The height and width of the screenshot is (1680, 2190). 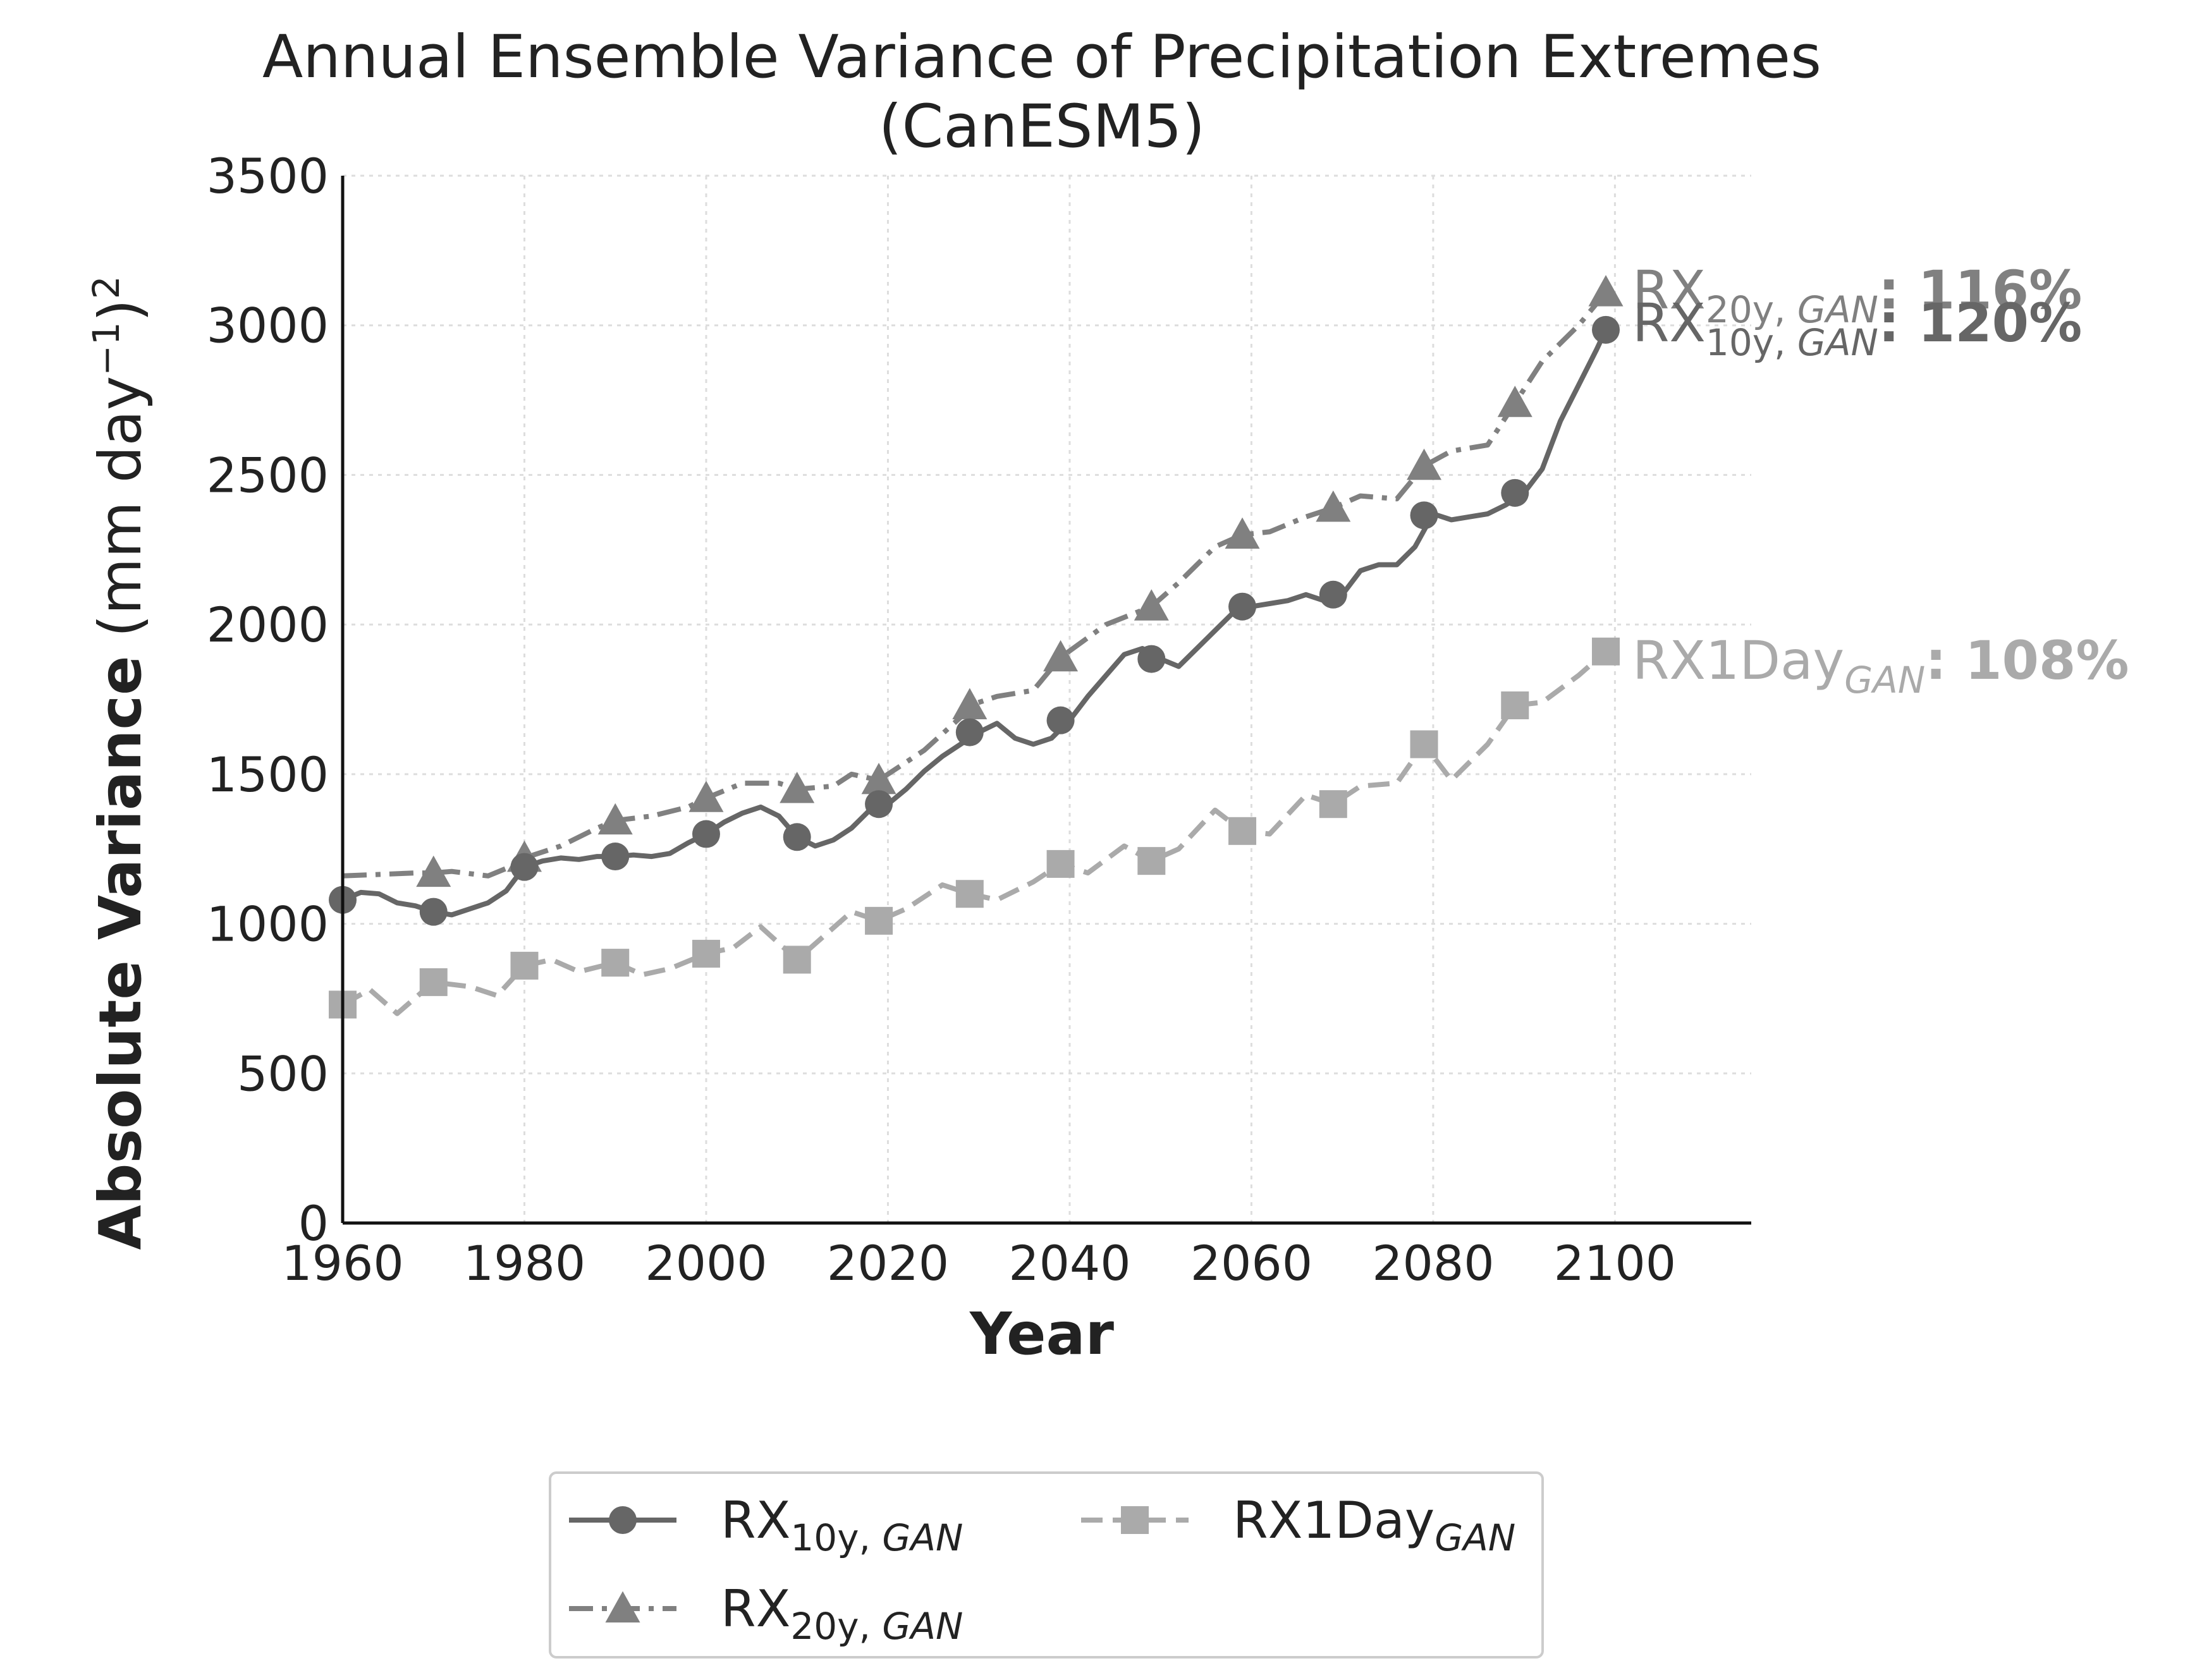 I want to click on y-axis-label-unit: (mm day, so click(x=120, y=507).